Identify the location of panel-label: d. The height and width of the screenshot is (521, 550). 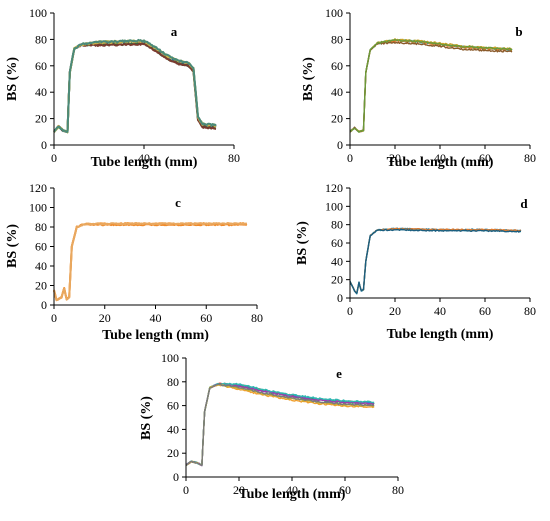
(524, 203).